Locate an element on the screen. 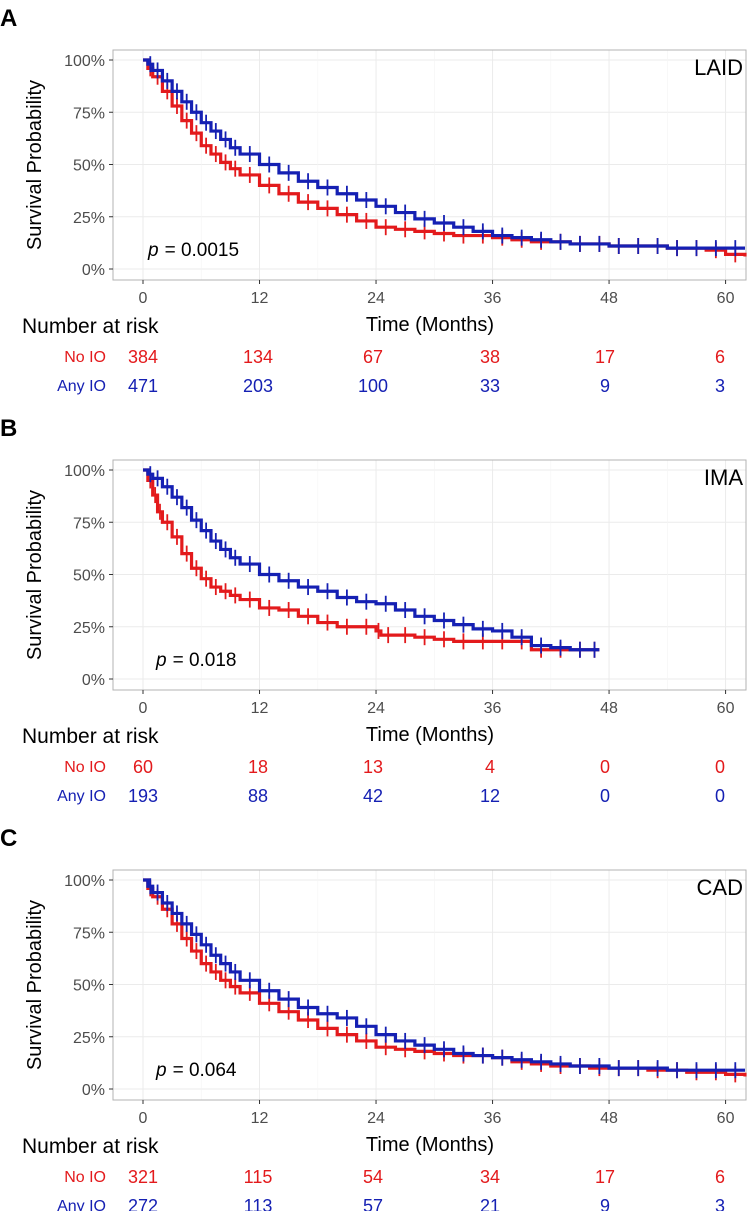  risk-count: 203 is located at coordinates (258, 386).